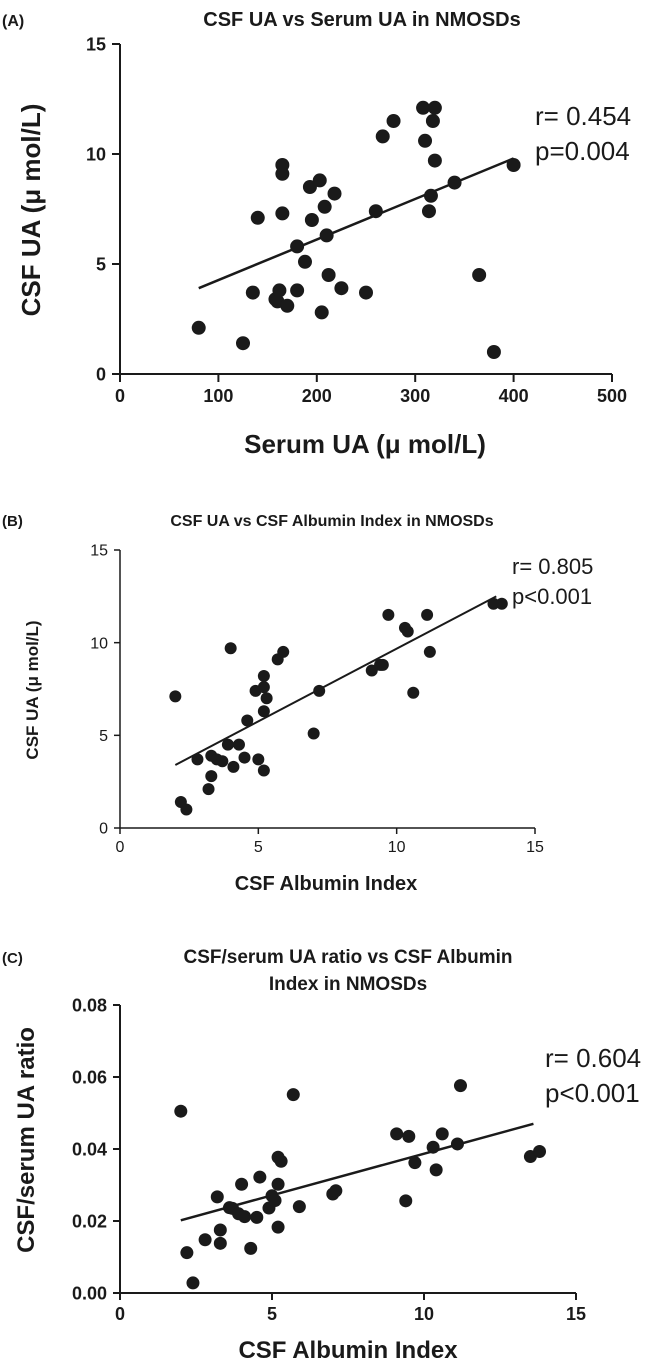 Image resolution: width=665 pixels, height=1366 pixels. Describe the element at coordinates (576, 1314) in the screenshot. I see `panel-c-x-tick-label: 15` at that location.